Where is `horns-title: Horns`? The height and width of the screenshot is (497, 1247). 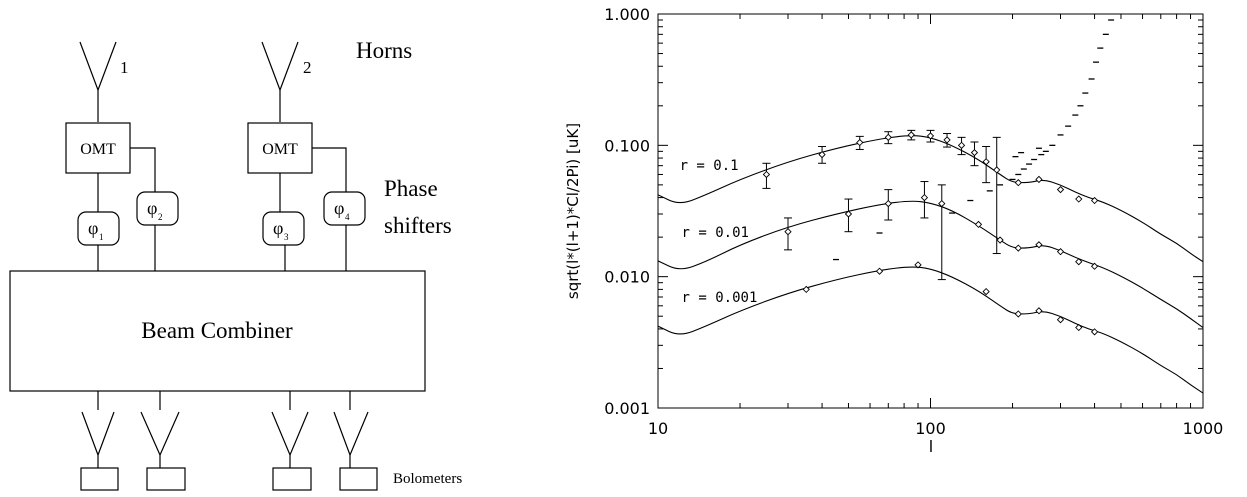 horns-title: Horns is located at coordinates (384, 50).